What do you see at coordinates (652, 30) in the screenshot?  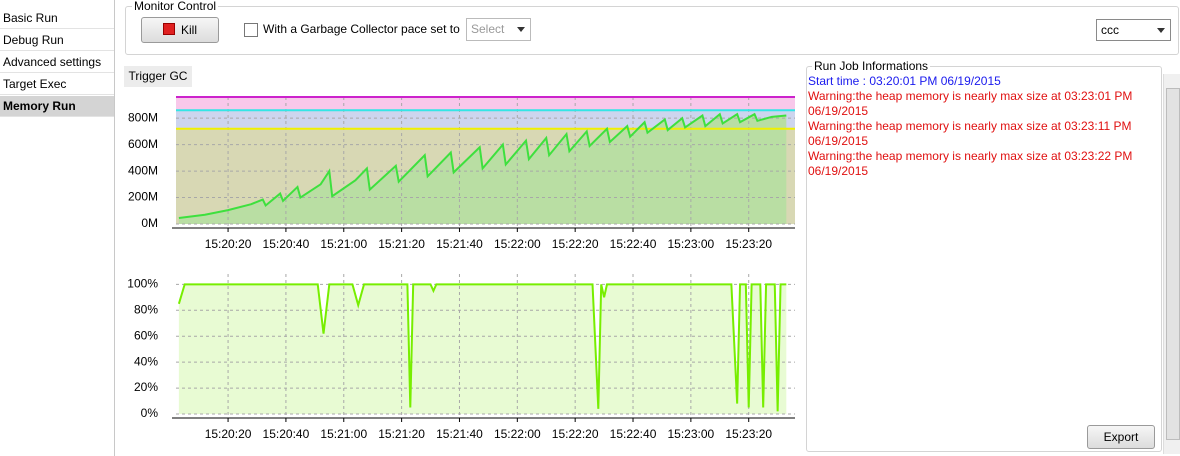 I see `monitor-control-group` at bounding box center [652, 30].